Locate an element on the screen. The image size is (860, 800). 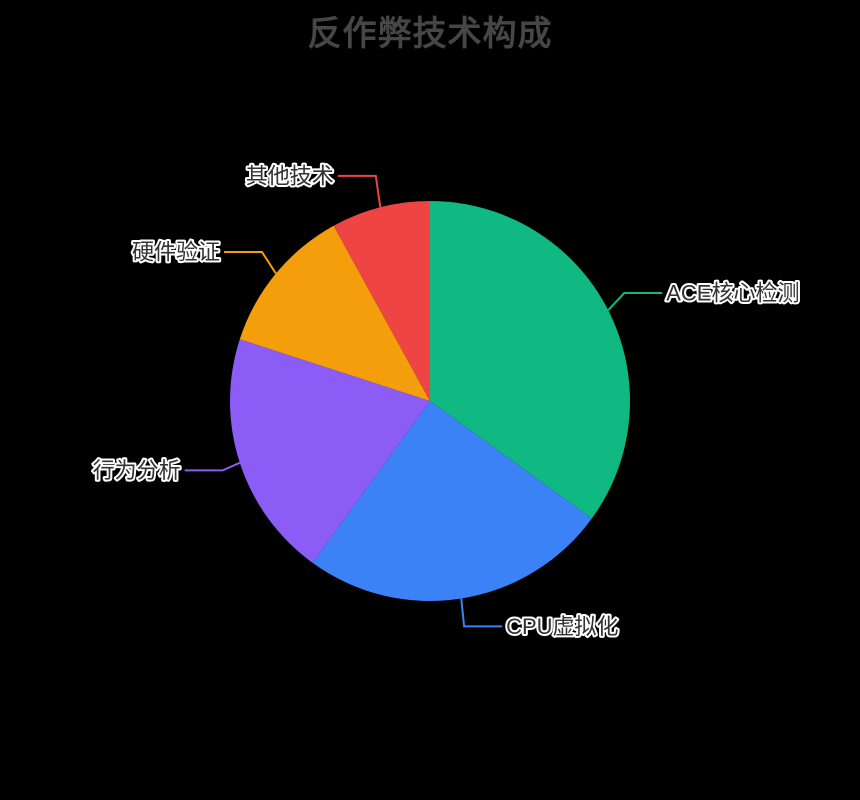
slice-label-2: 行为分析 is located at coordinates (137, 470).